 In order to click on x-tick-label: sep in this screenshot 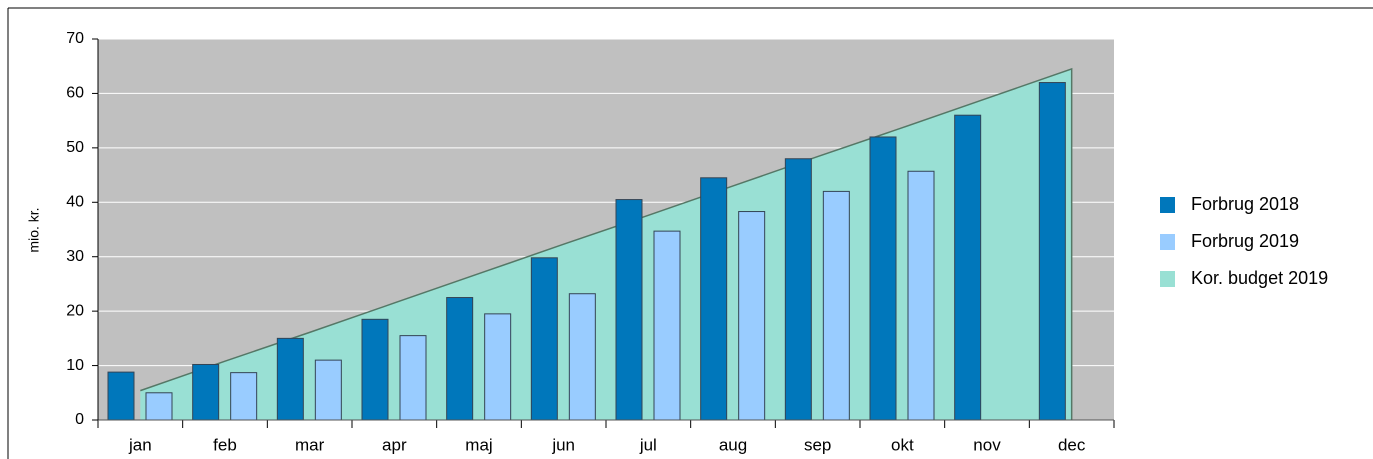, I will do `click(817, 444)`.